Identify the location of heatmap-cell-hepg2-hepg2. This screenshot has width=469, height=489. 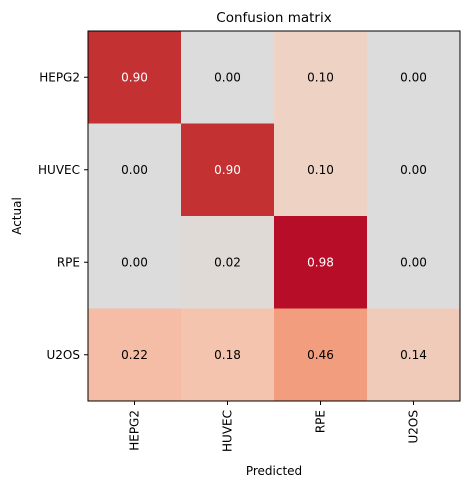
(135, 77).